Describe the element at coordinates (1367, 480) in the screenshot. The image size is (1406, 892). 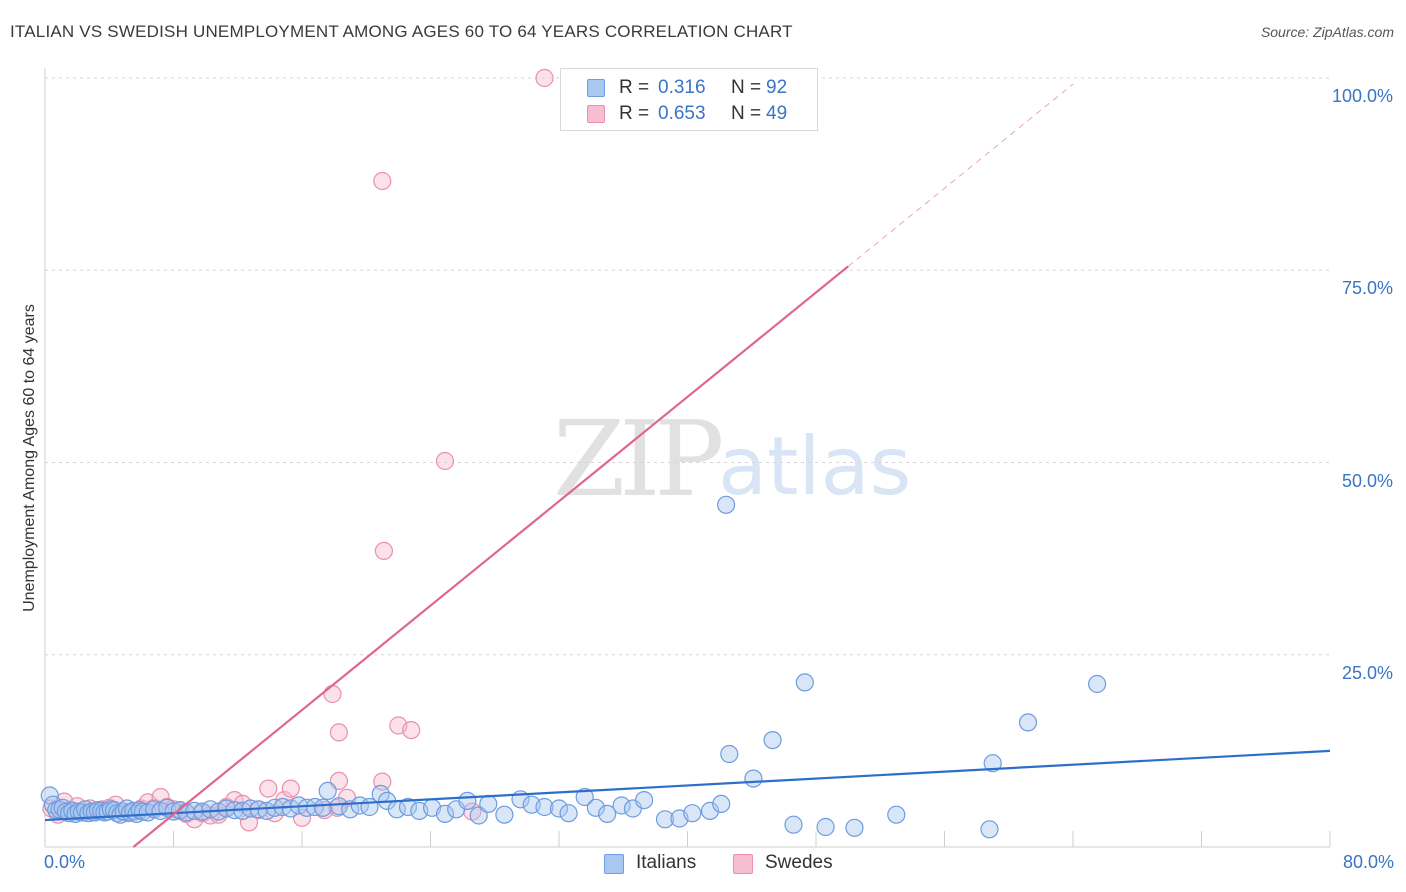
I see `y-tick-label-50: 50.0%` at that location.